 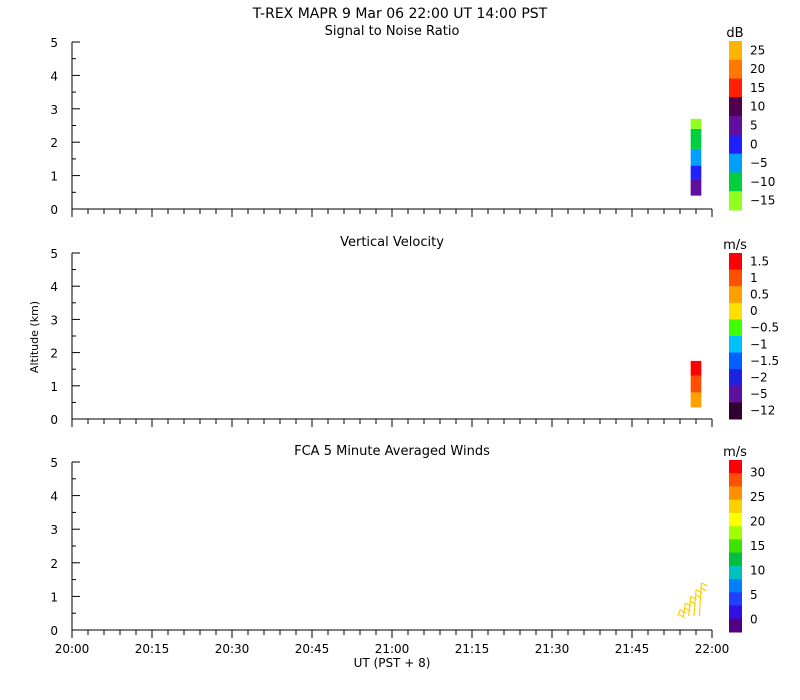 I want to click on colorbar-label: −10, so click(x=762, y=182).